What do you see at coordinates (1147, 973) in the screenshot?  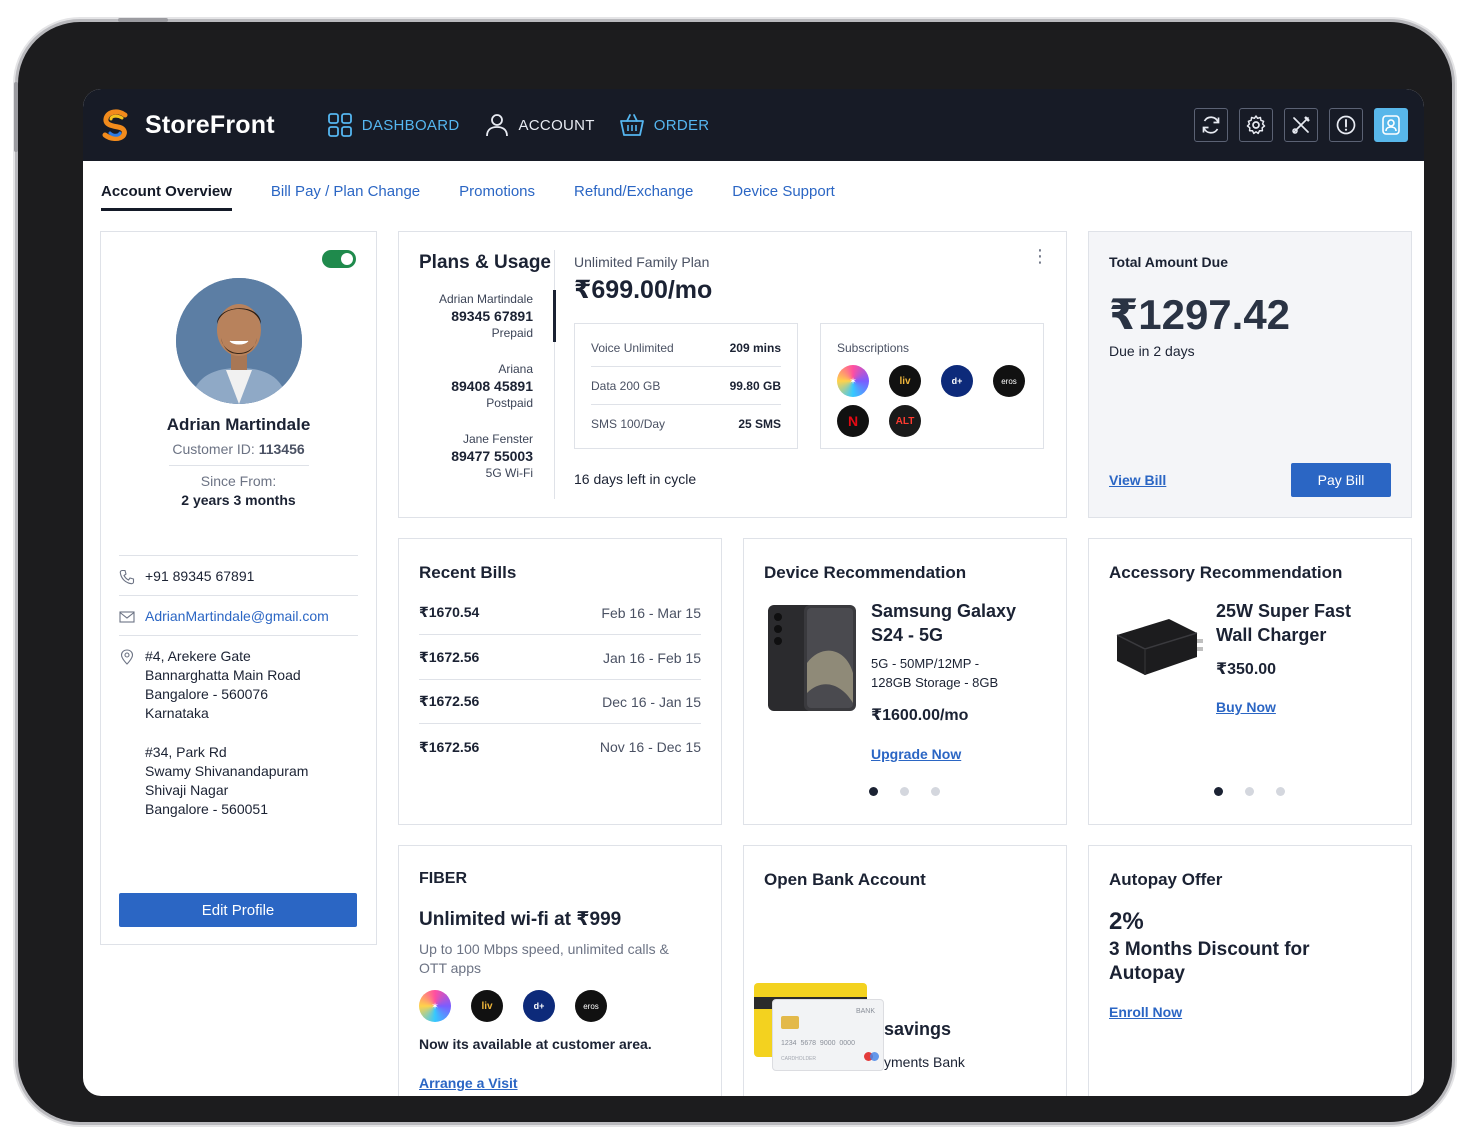 I see `autopay-line: Autopay` at bounding box center [1147, 973].